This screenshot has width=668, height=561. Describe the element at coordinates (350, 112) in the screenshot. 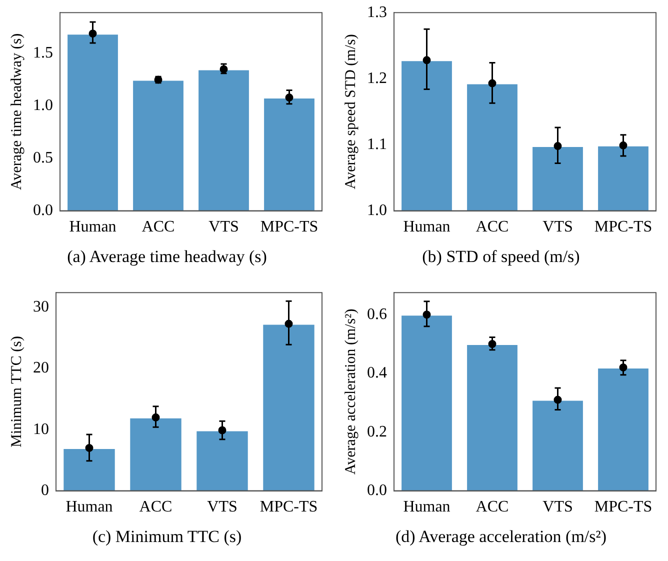

I see `y-axis-title: Average speed STD (m/s)` at that location.